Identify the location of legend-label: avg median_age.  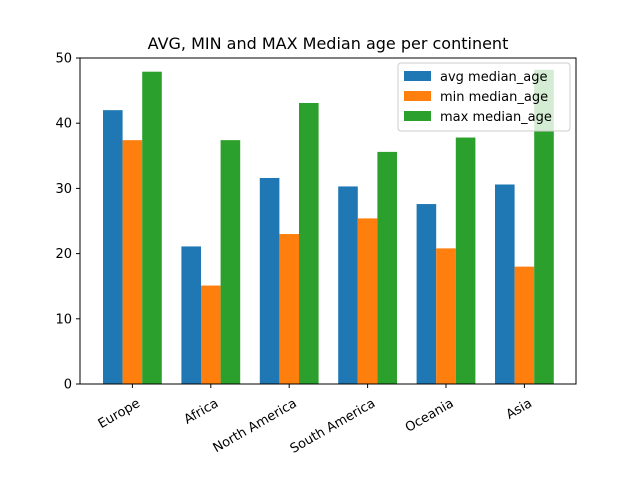
(494, 77).